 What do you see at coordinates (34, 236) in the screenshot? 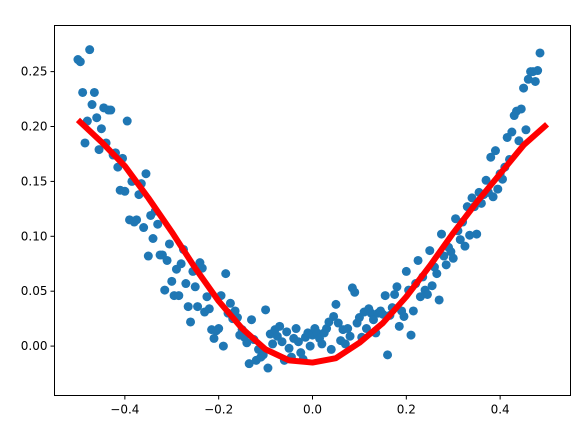
I see `y-tick-label: 0.10` at bounding box center [34, 236].